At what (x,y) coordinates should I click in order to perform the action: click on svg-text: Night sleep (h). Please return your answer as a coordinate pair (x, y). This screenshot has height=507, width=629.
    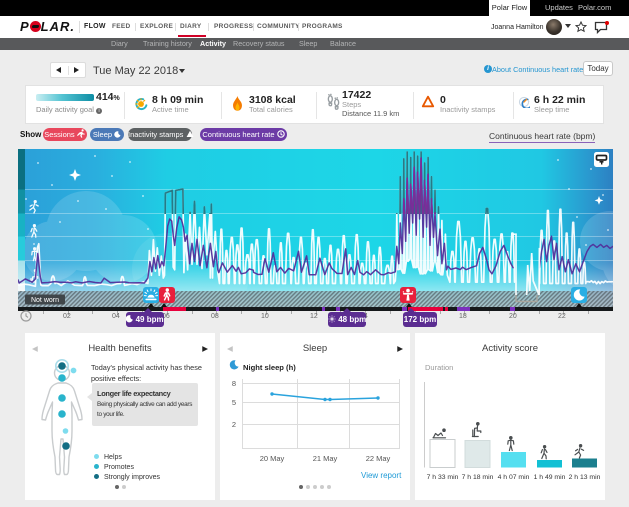
    Looking at the image, I should click on (269, 367).